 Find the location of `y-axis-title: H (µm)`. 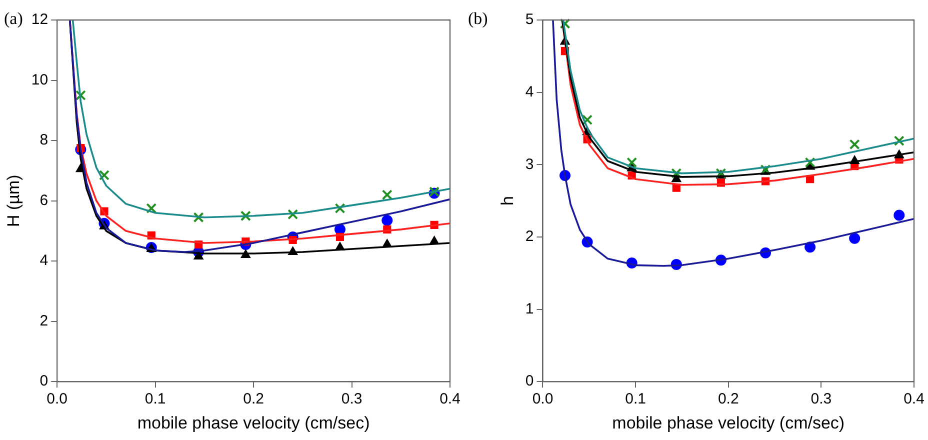

y-axis-title: H (µm) is located at coordinates (13, 200).